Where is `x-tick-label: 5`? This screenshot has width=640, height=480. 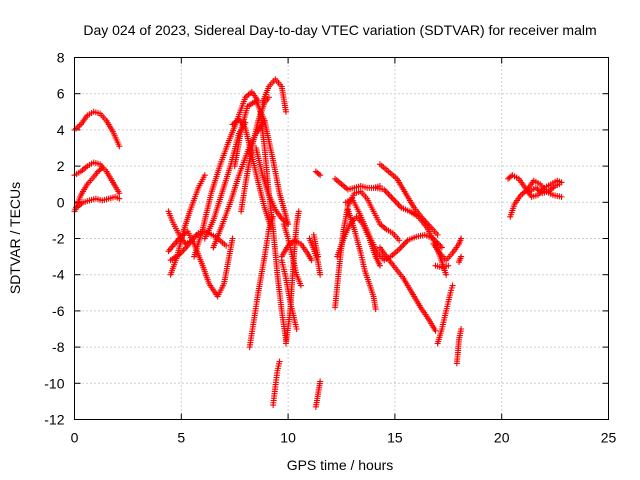 x-tick-label: 5 is located at coordinates (181, 438).